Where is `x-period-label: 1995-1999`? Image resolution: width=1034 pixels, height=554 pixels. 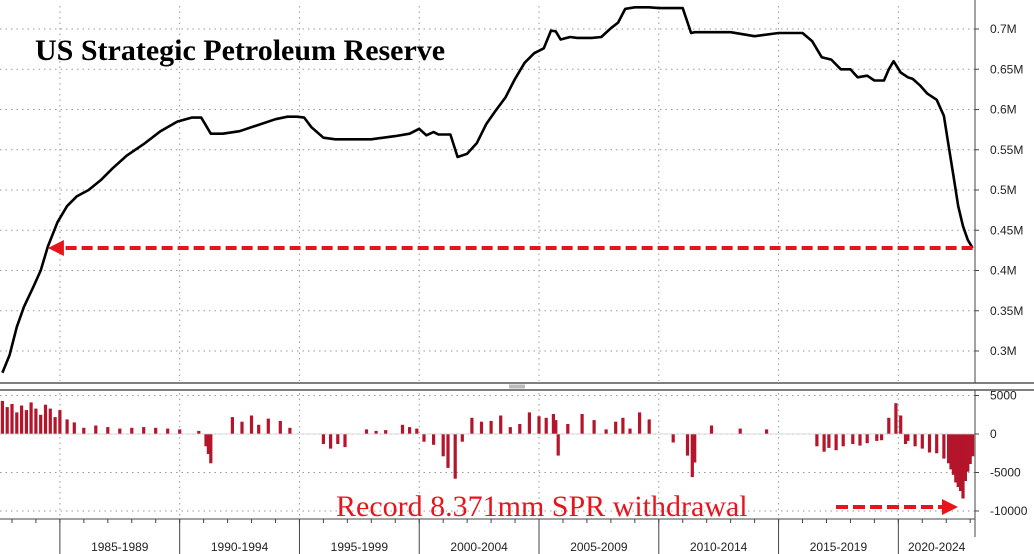 x-period-label: 1995-1999 is located at coordinates (360, 547).